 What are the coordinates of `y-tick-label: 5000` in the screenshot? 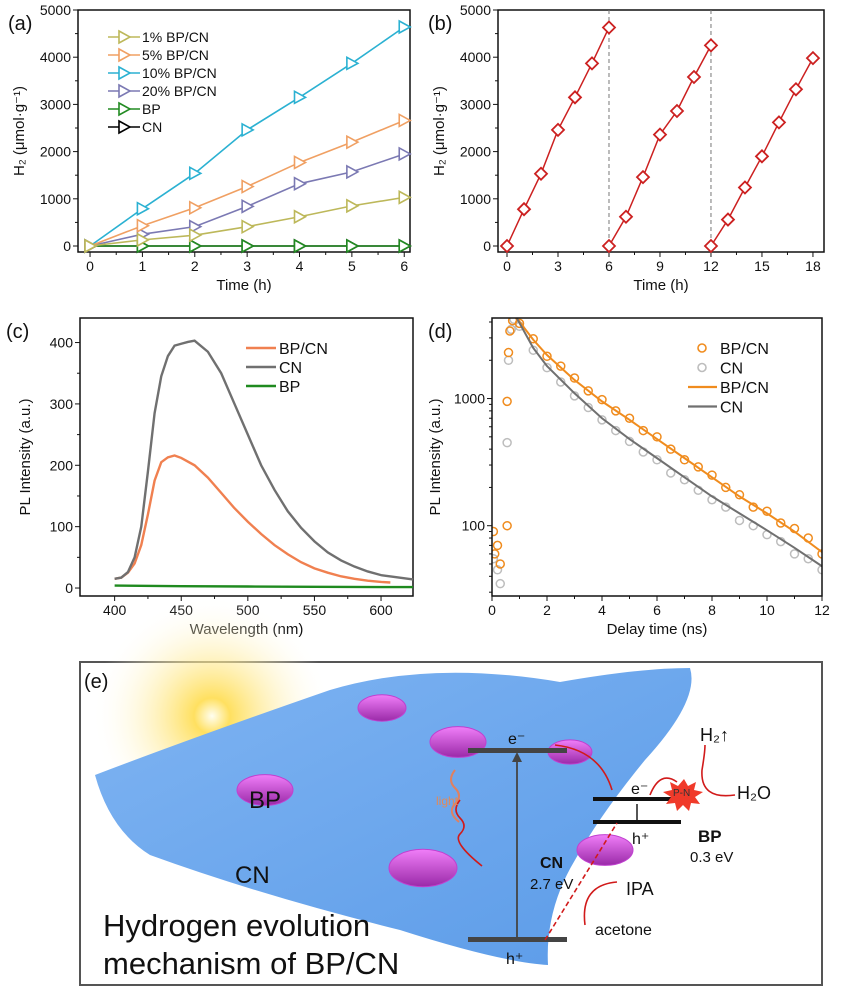 It's located at (475, 10).